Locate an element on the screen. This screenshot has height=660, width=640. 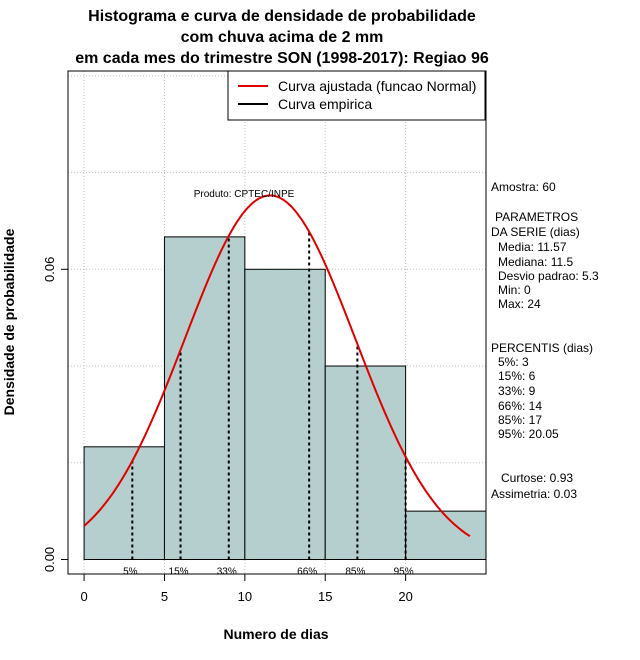
x-axis-title: Numero de dias is located at coordinates (275, 634).